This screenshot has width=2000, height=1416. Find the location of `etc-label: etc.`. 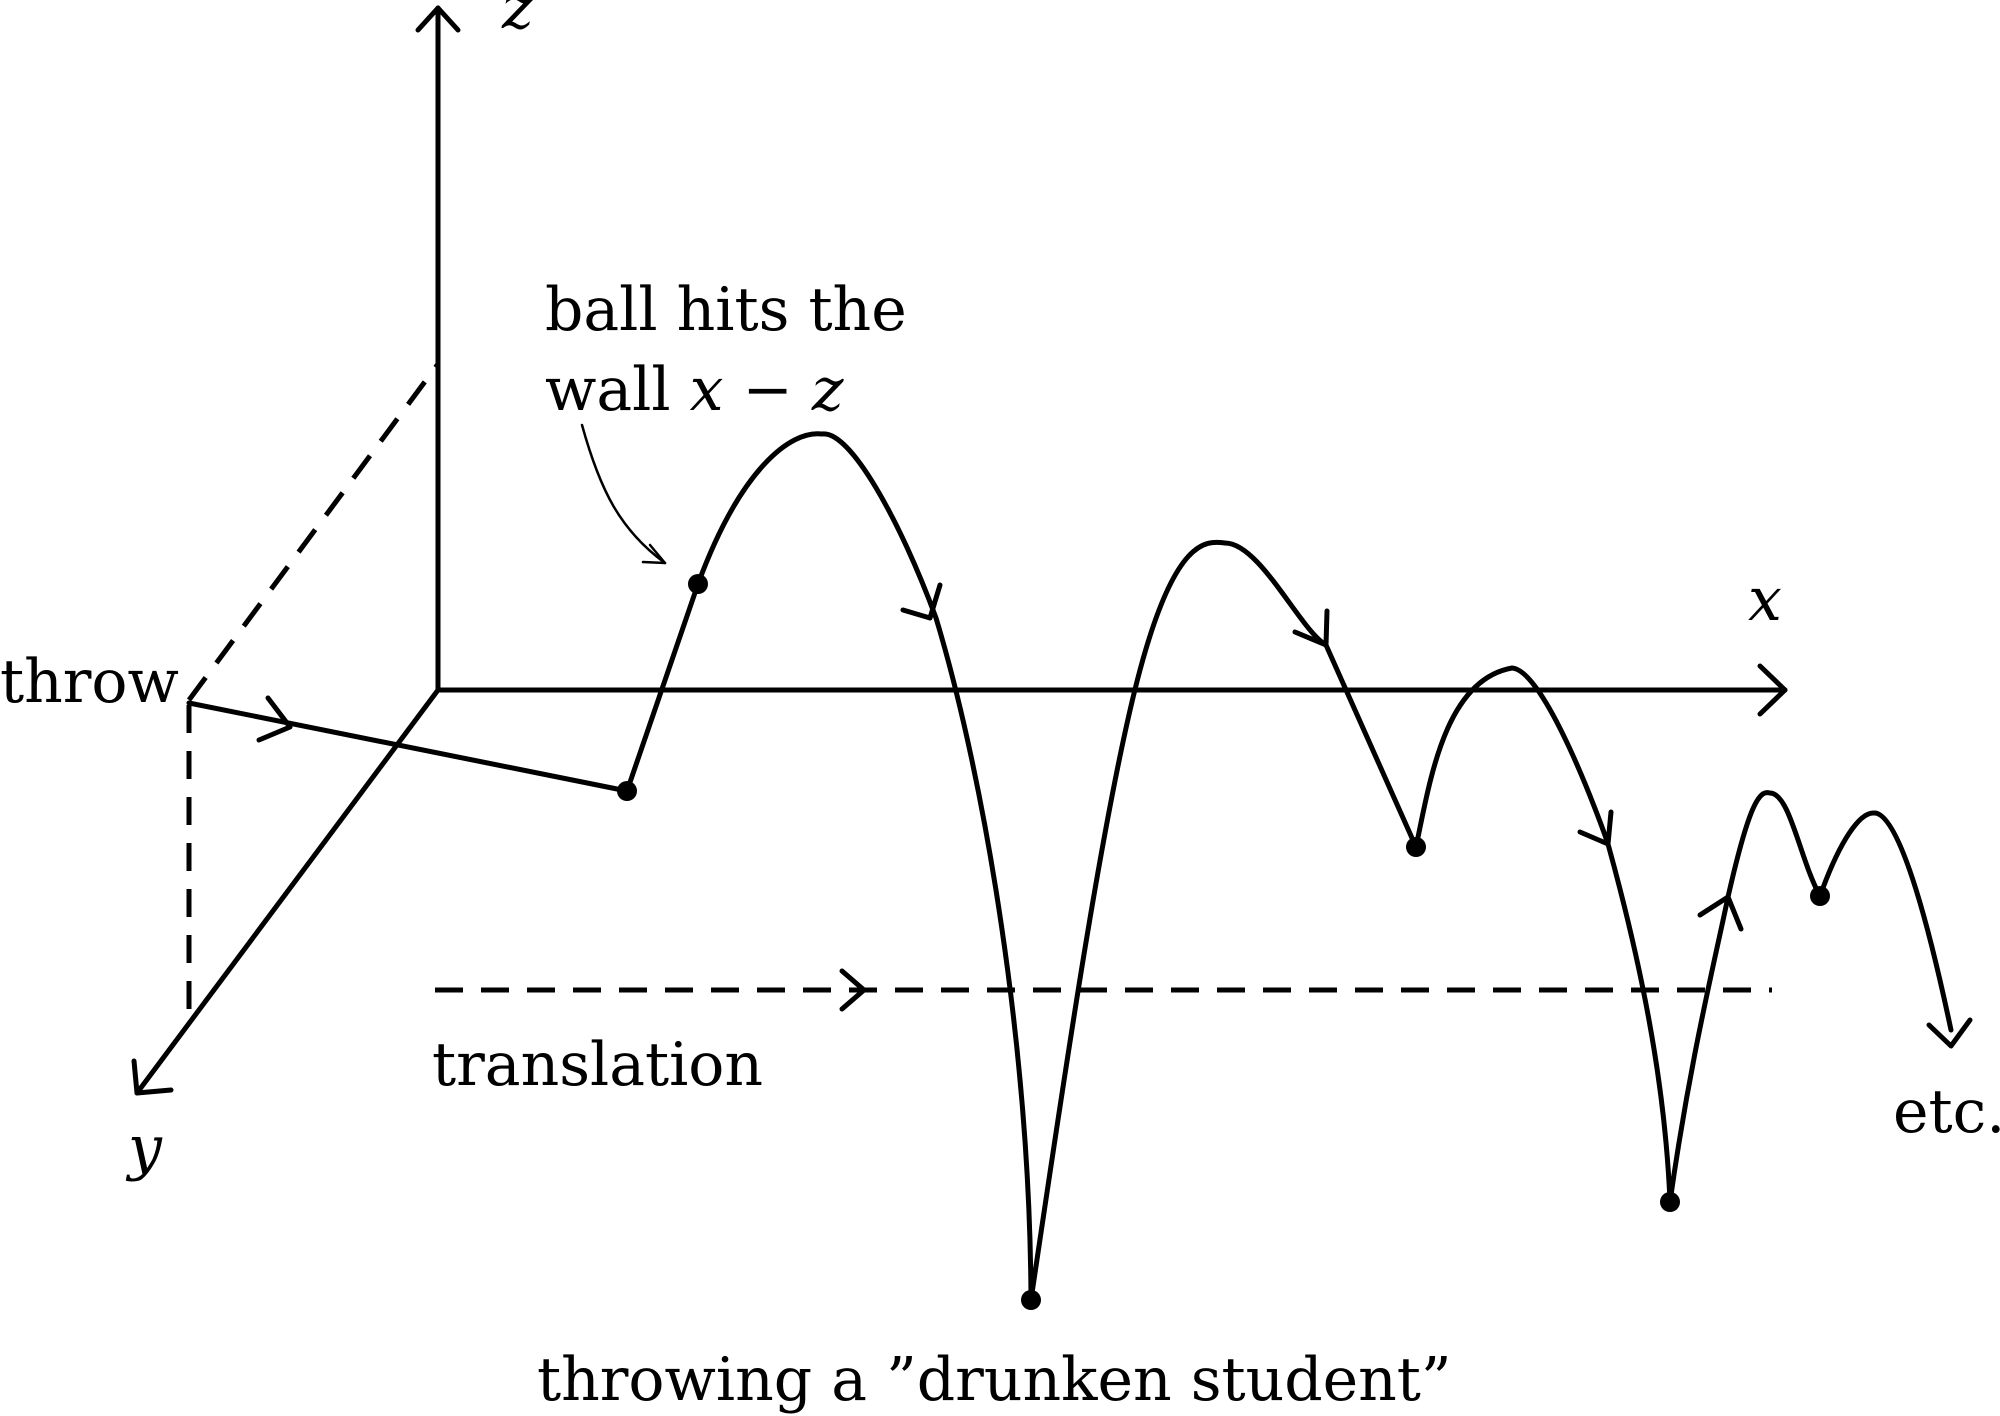

etc-label: etc. is located at coordinates (1946, 1112).